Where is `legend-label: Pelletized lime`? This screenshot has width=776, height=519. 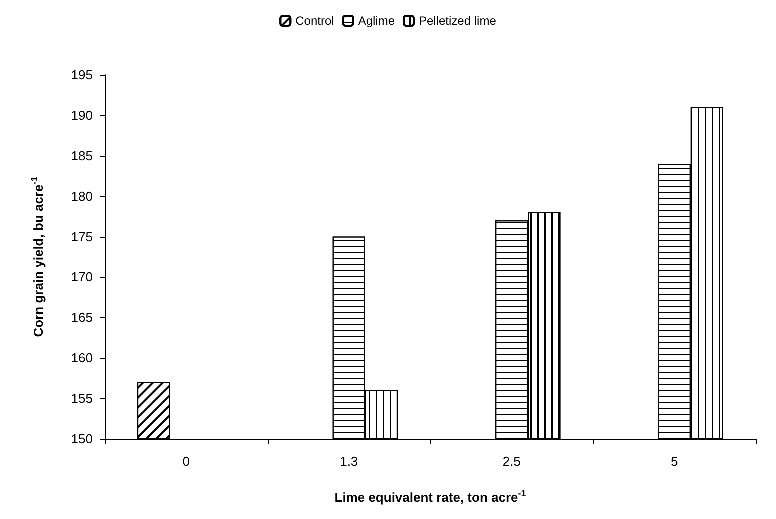 legend-label: Pelletized lime is located at coordinates (458, 21).